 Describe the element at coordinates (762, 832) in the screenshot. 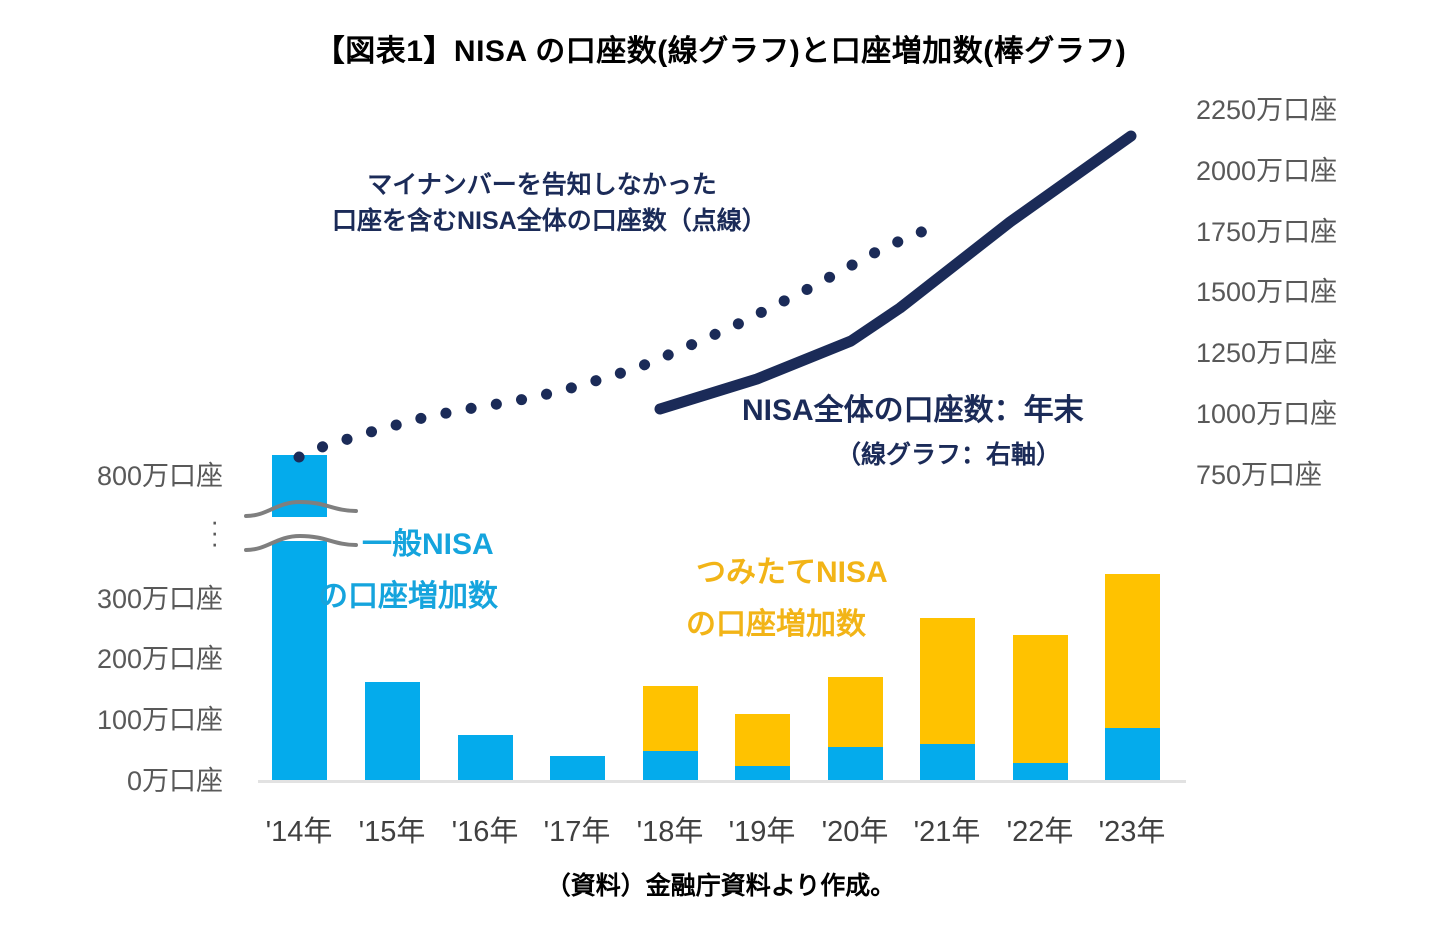

I see `x-axis-tick-label: '19年` at that location.